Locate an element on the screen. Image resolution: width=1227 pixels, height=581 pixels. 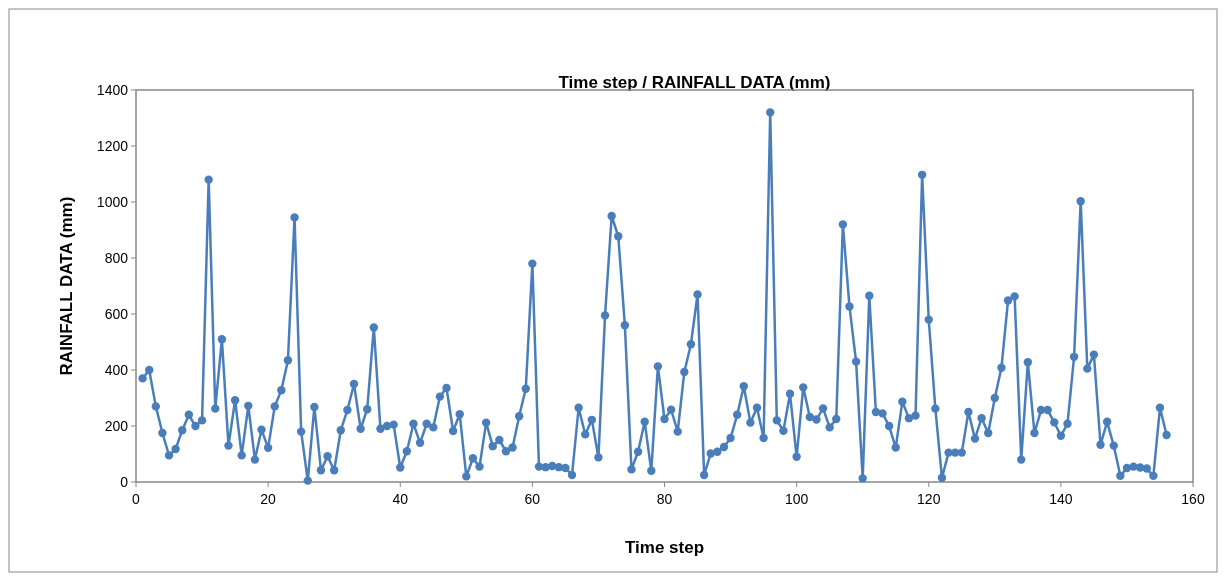
y-axis-title: RAINFALL DATA (mm) is located at coordinates (66, 286).